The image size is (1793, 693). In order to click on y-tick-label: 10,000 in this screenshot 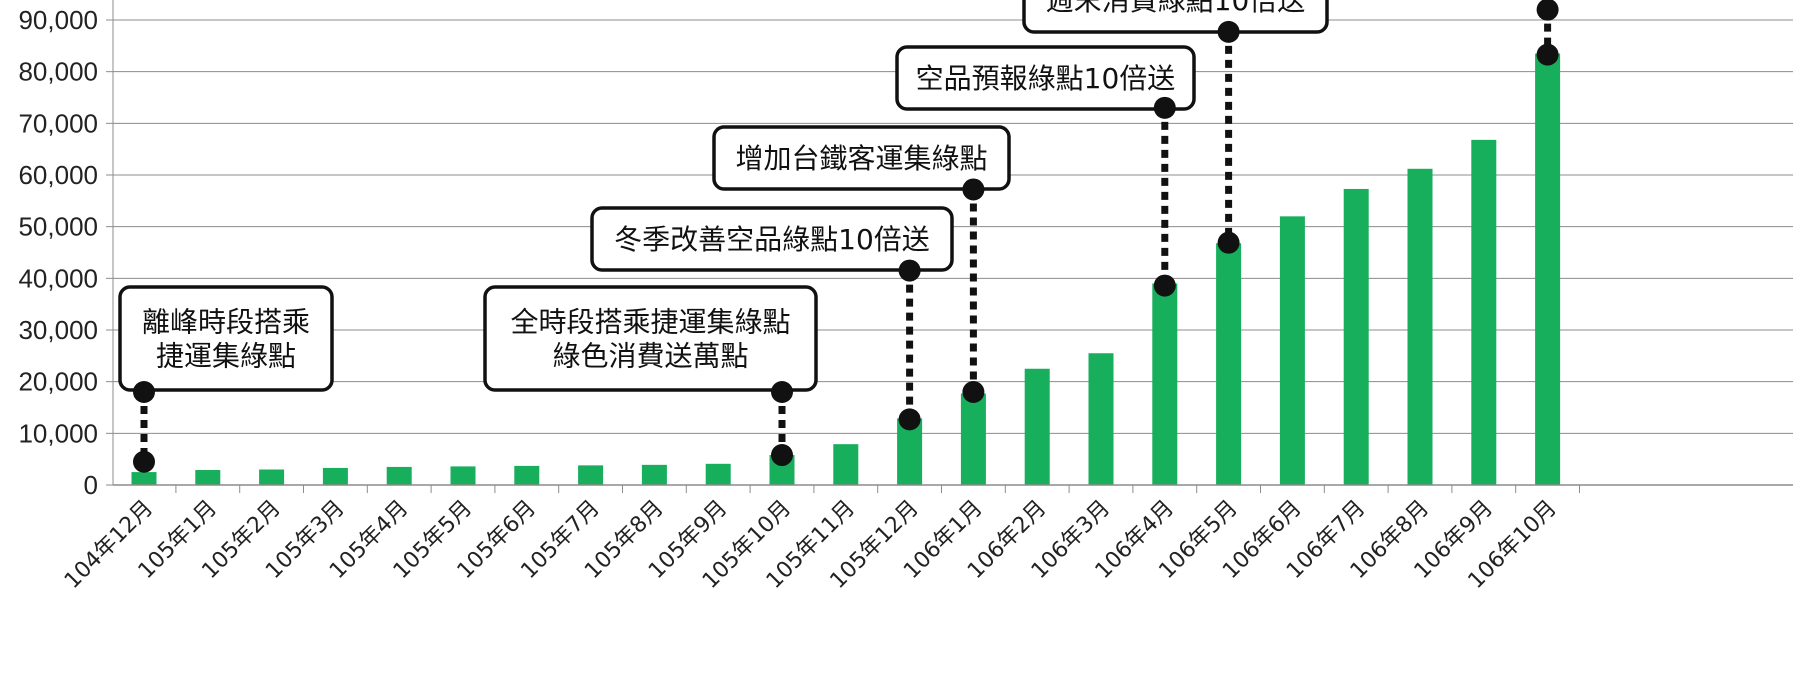, I will do `click(58, 433)`.